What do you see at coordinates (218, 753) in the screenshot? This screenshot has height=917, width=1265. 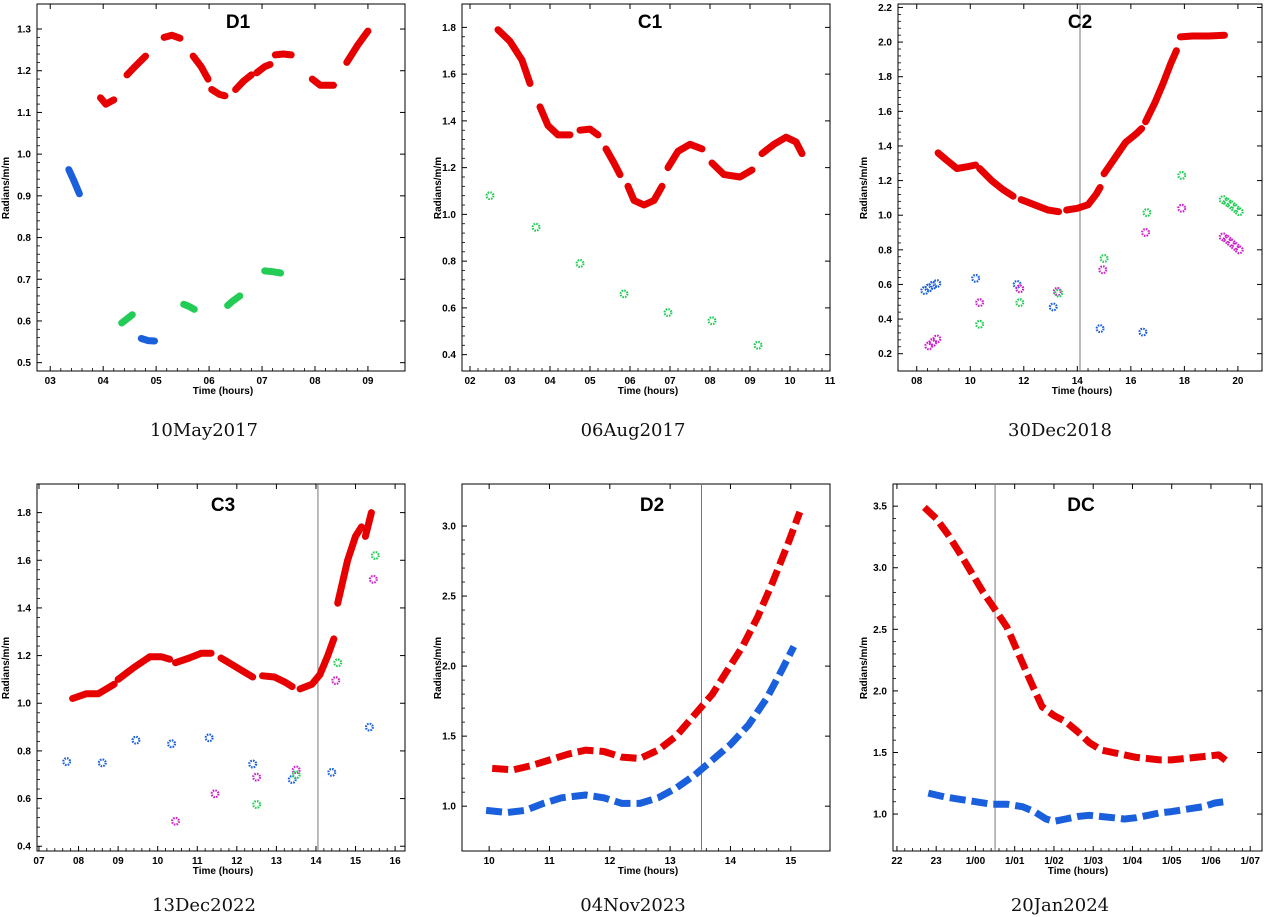 I see `series-blue` at bounding box center [218, 753].